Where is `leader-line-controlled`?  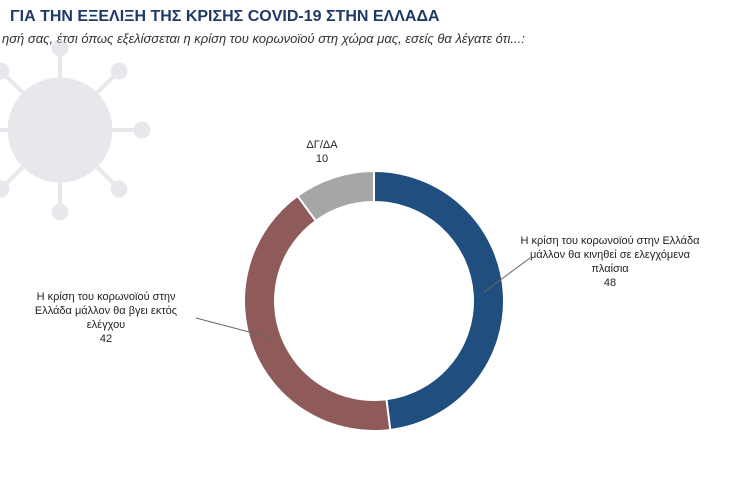
leader-line-controlled is located at coordinates (507, 275).